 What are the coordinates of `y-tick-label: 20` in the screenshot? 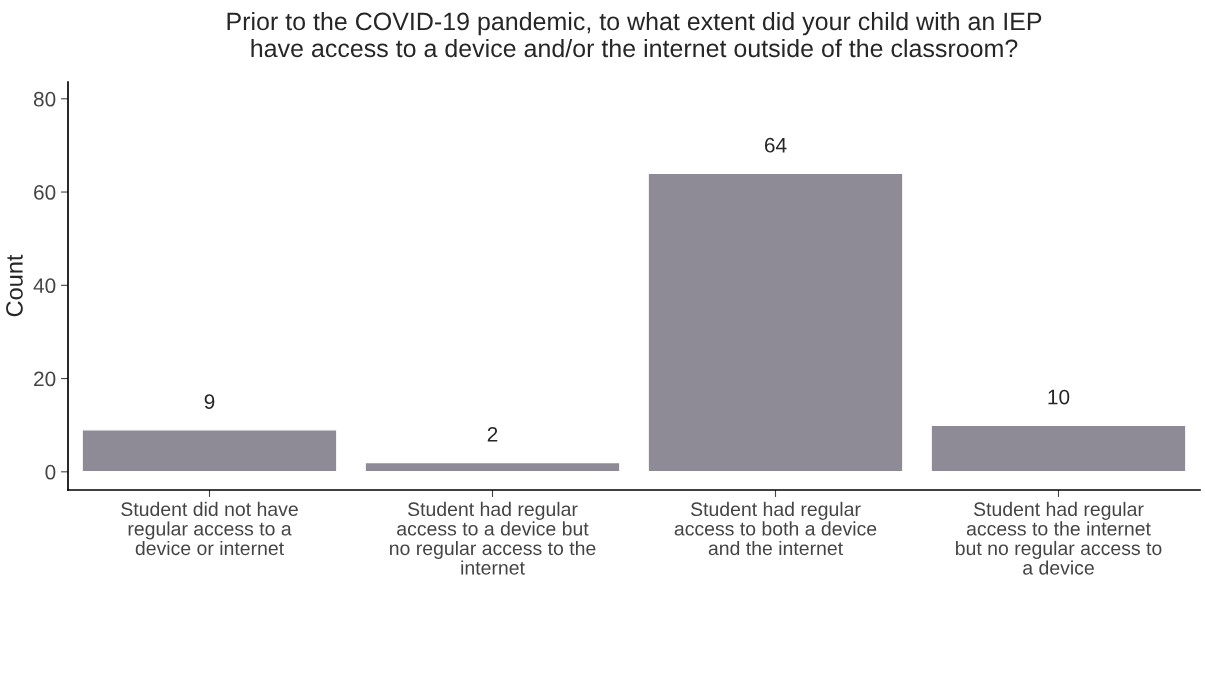 It's located at (45, 379).